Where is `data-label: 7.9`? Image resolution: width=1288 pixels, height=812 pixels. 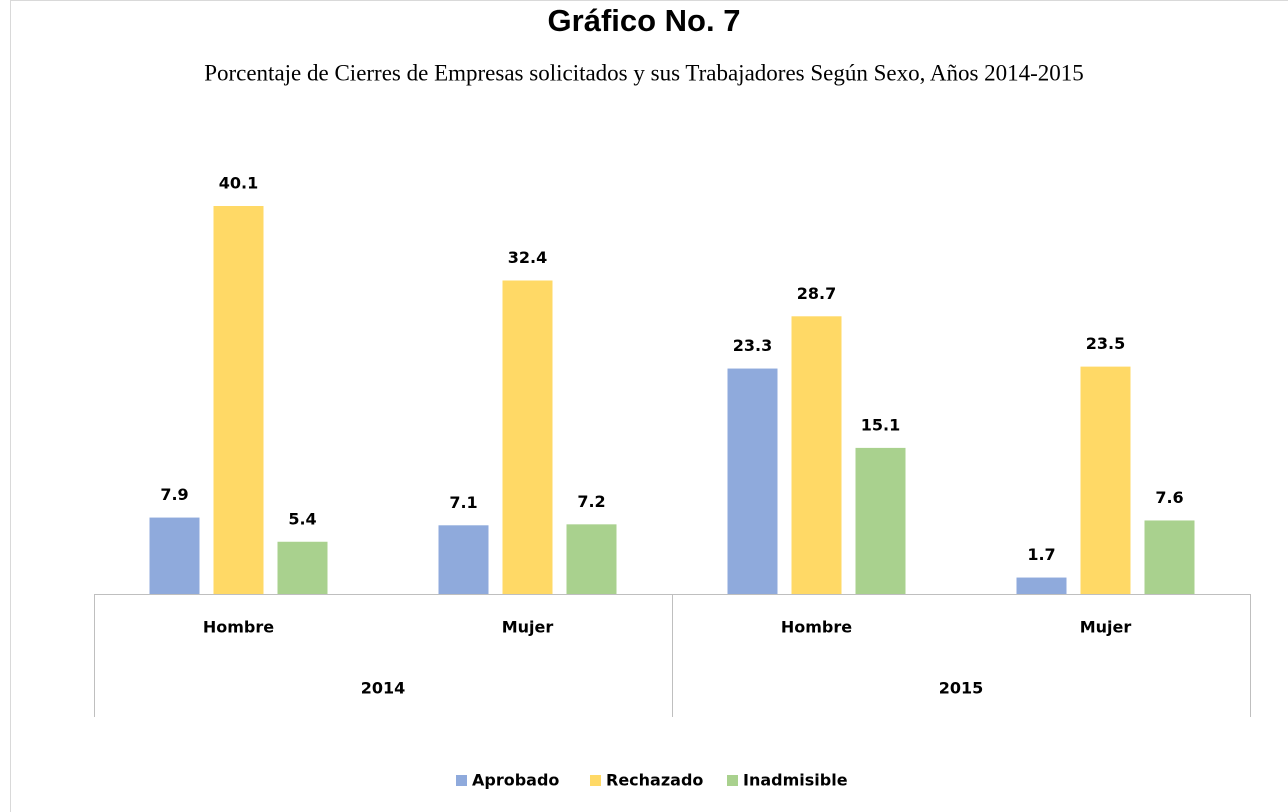
data-label: 7.9 is located at coordinates (174, 494).